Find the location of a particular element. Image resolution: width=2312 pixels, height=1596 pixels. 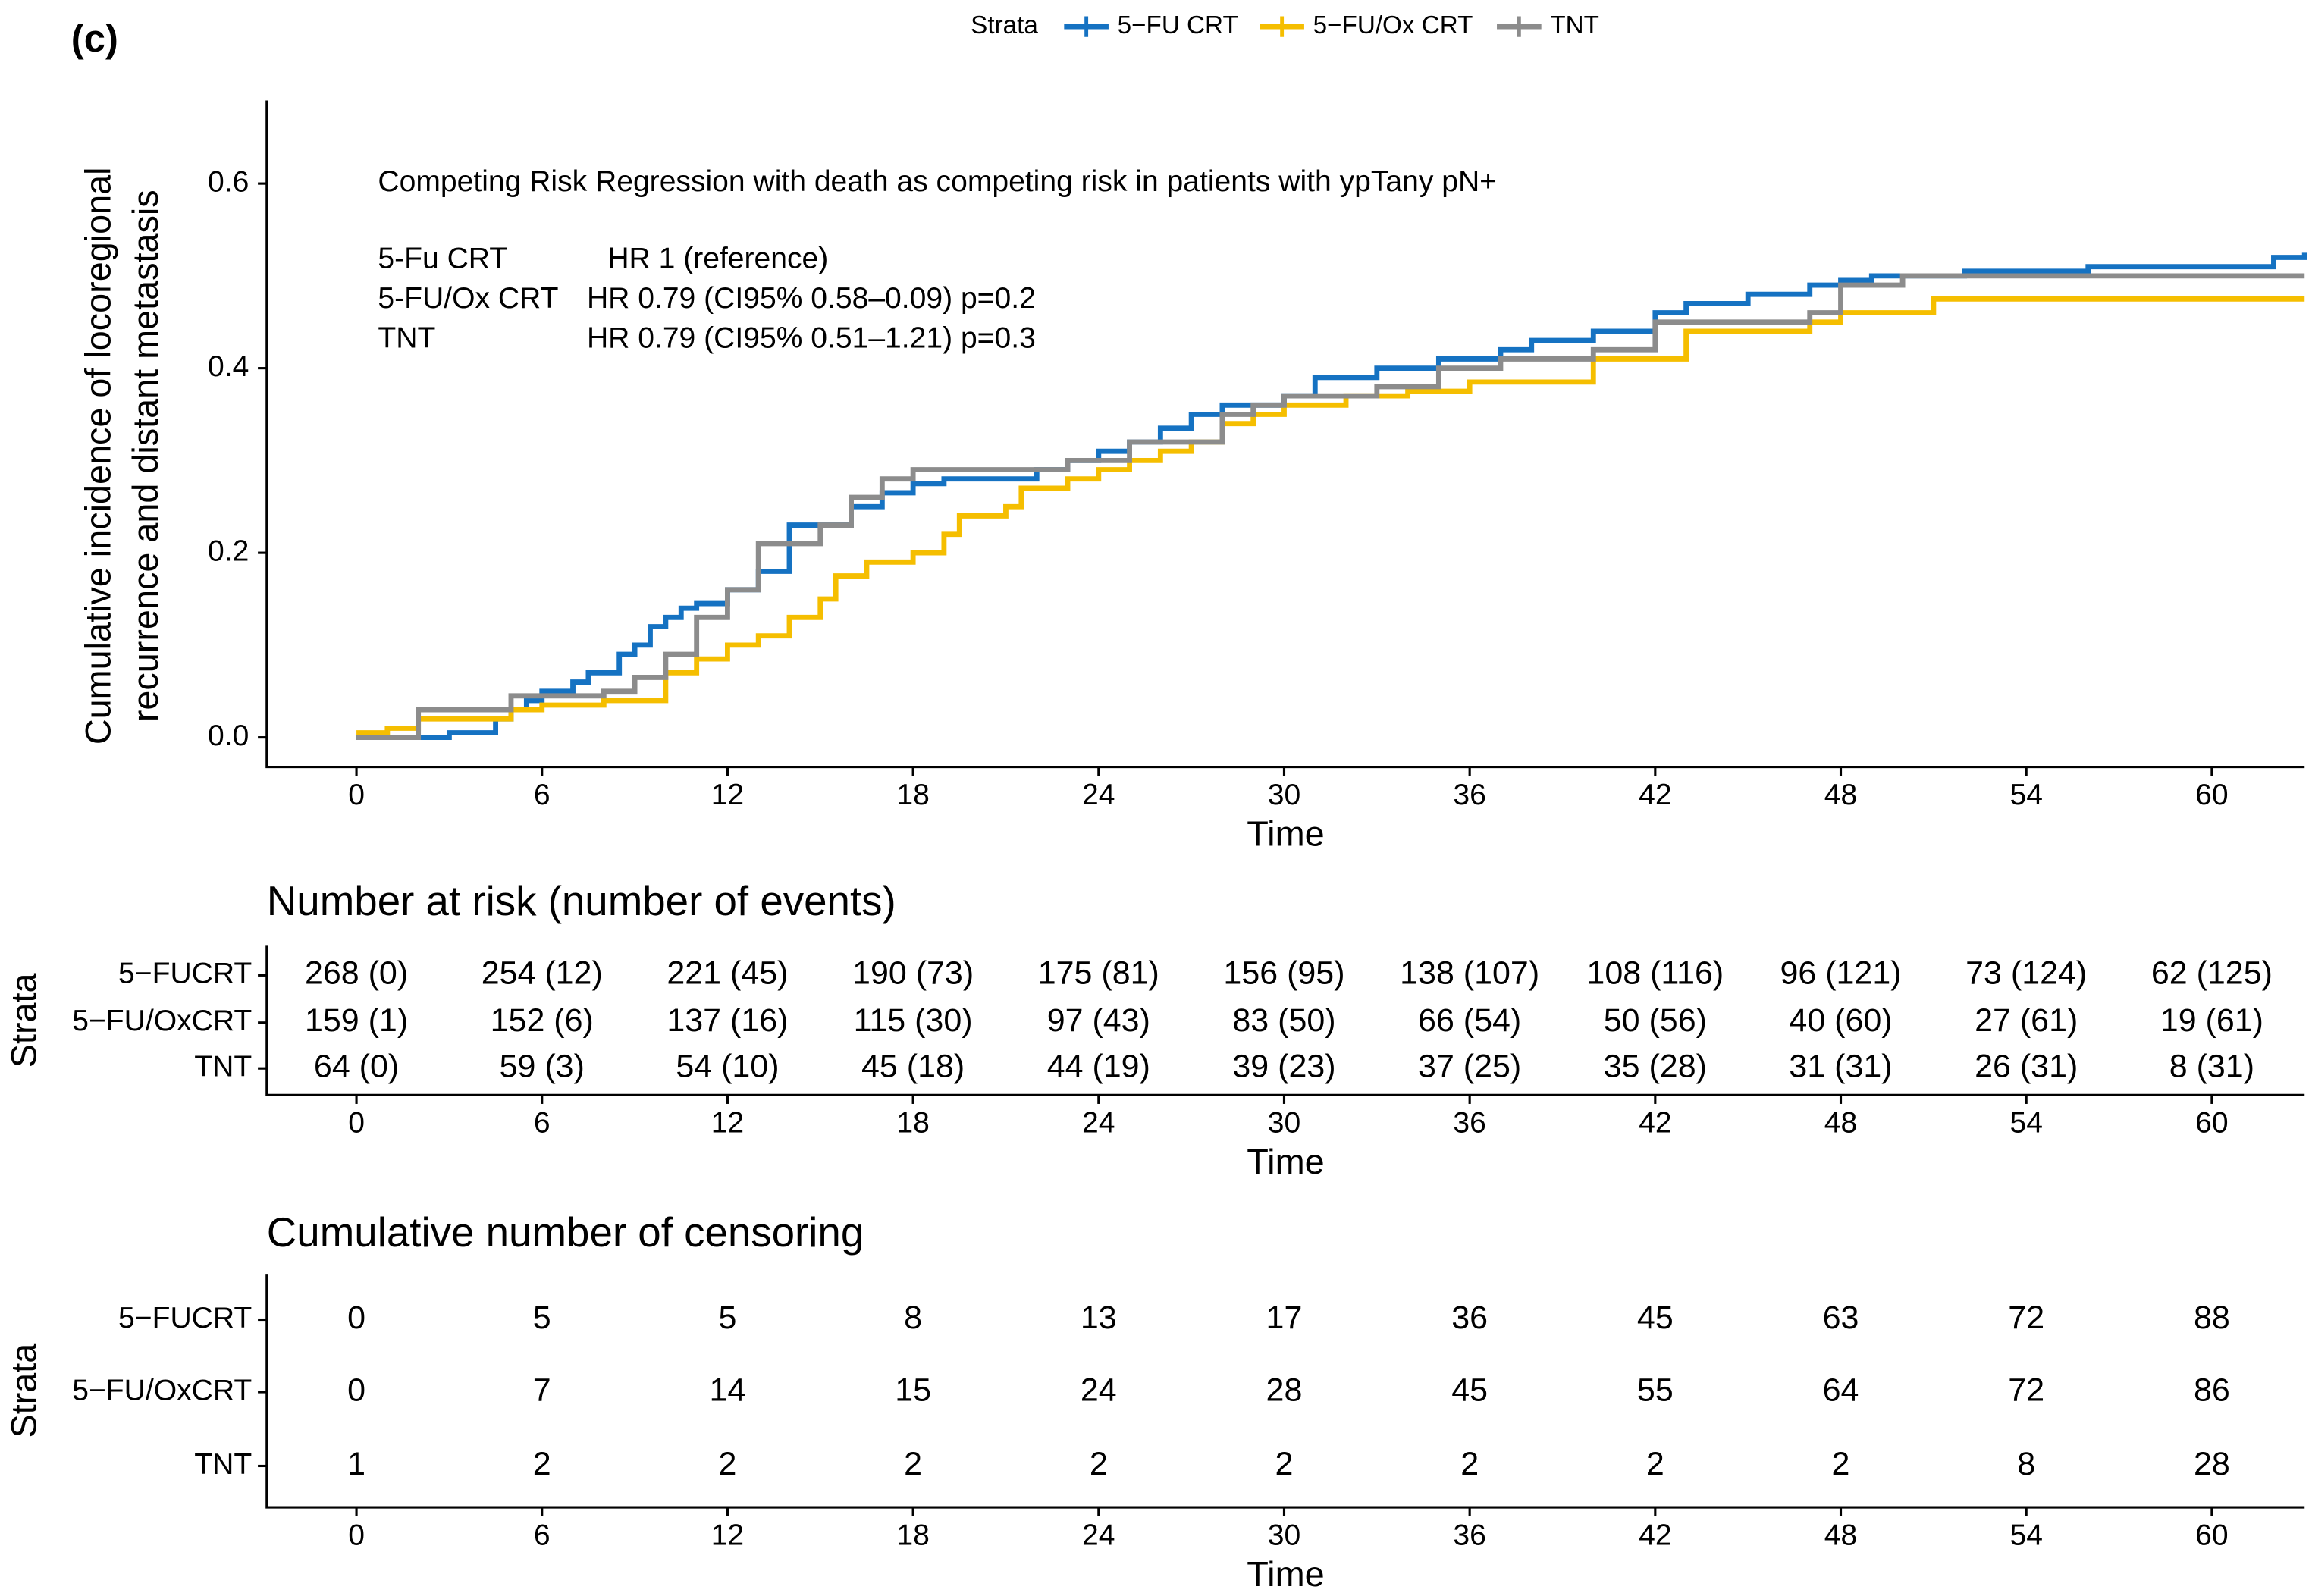

table-cell: 86 is located at coordinates (2212, 1390).